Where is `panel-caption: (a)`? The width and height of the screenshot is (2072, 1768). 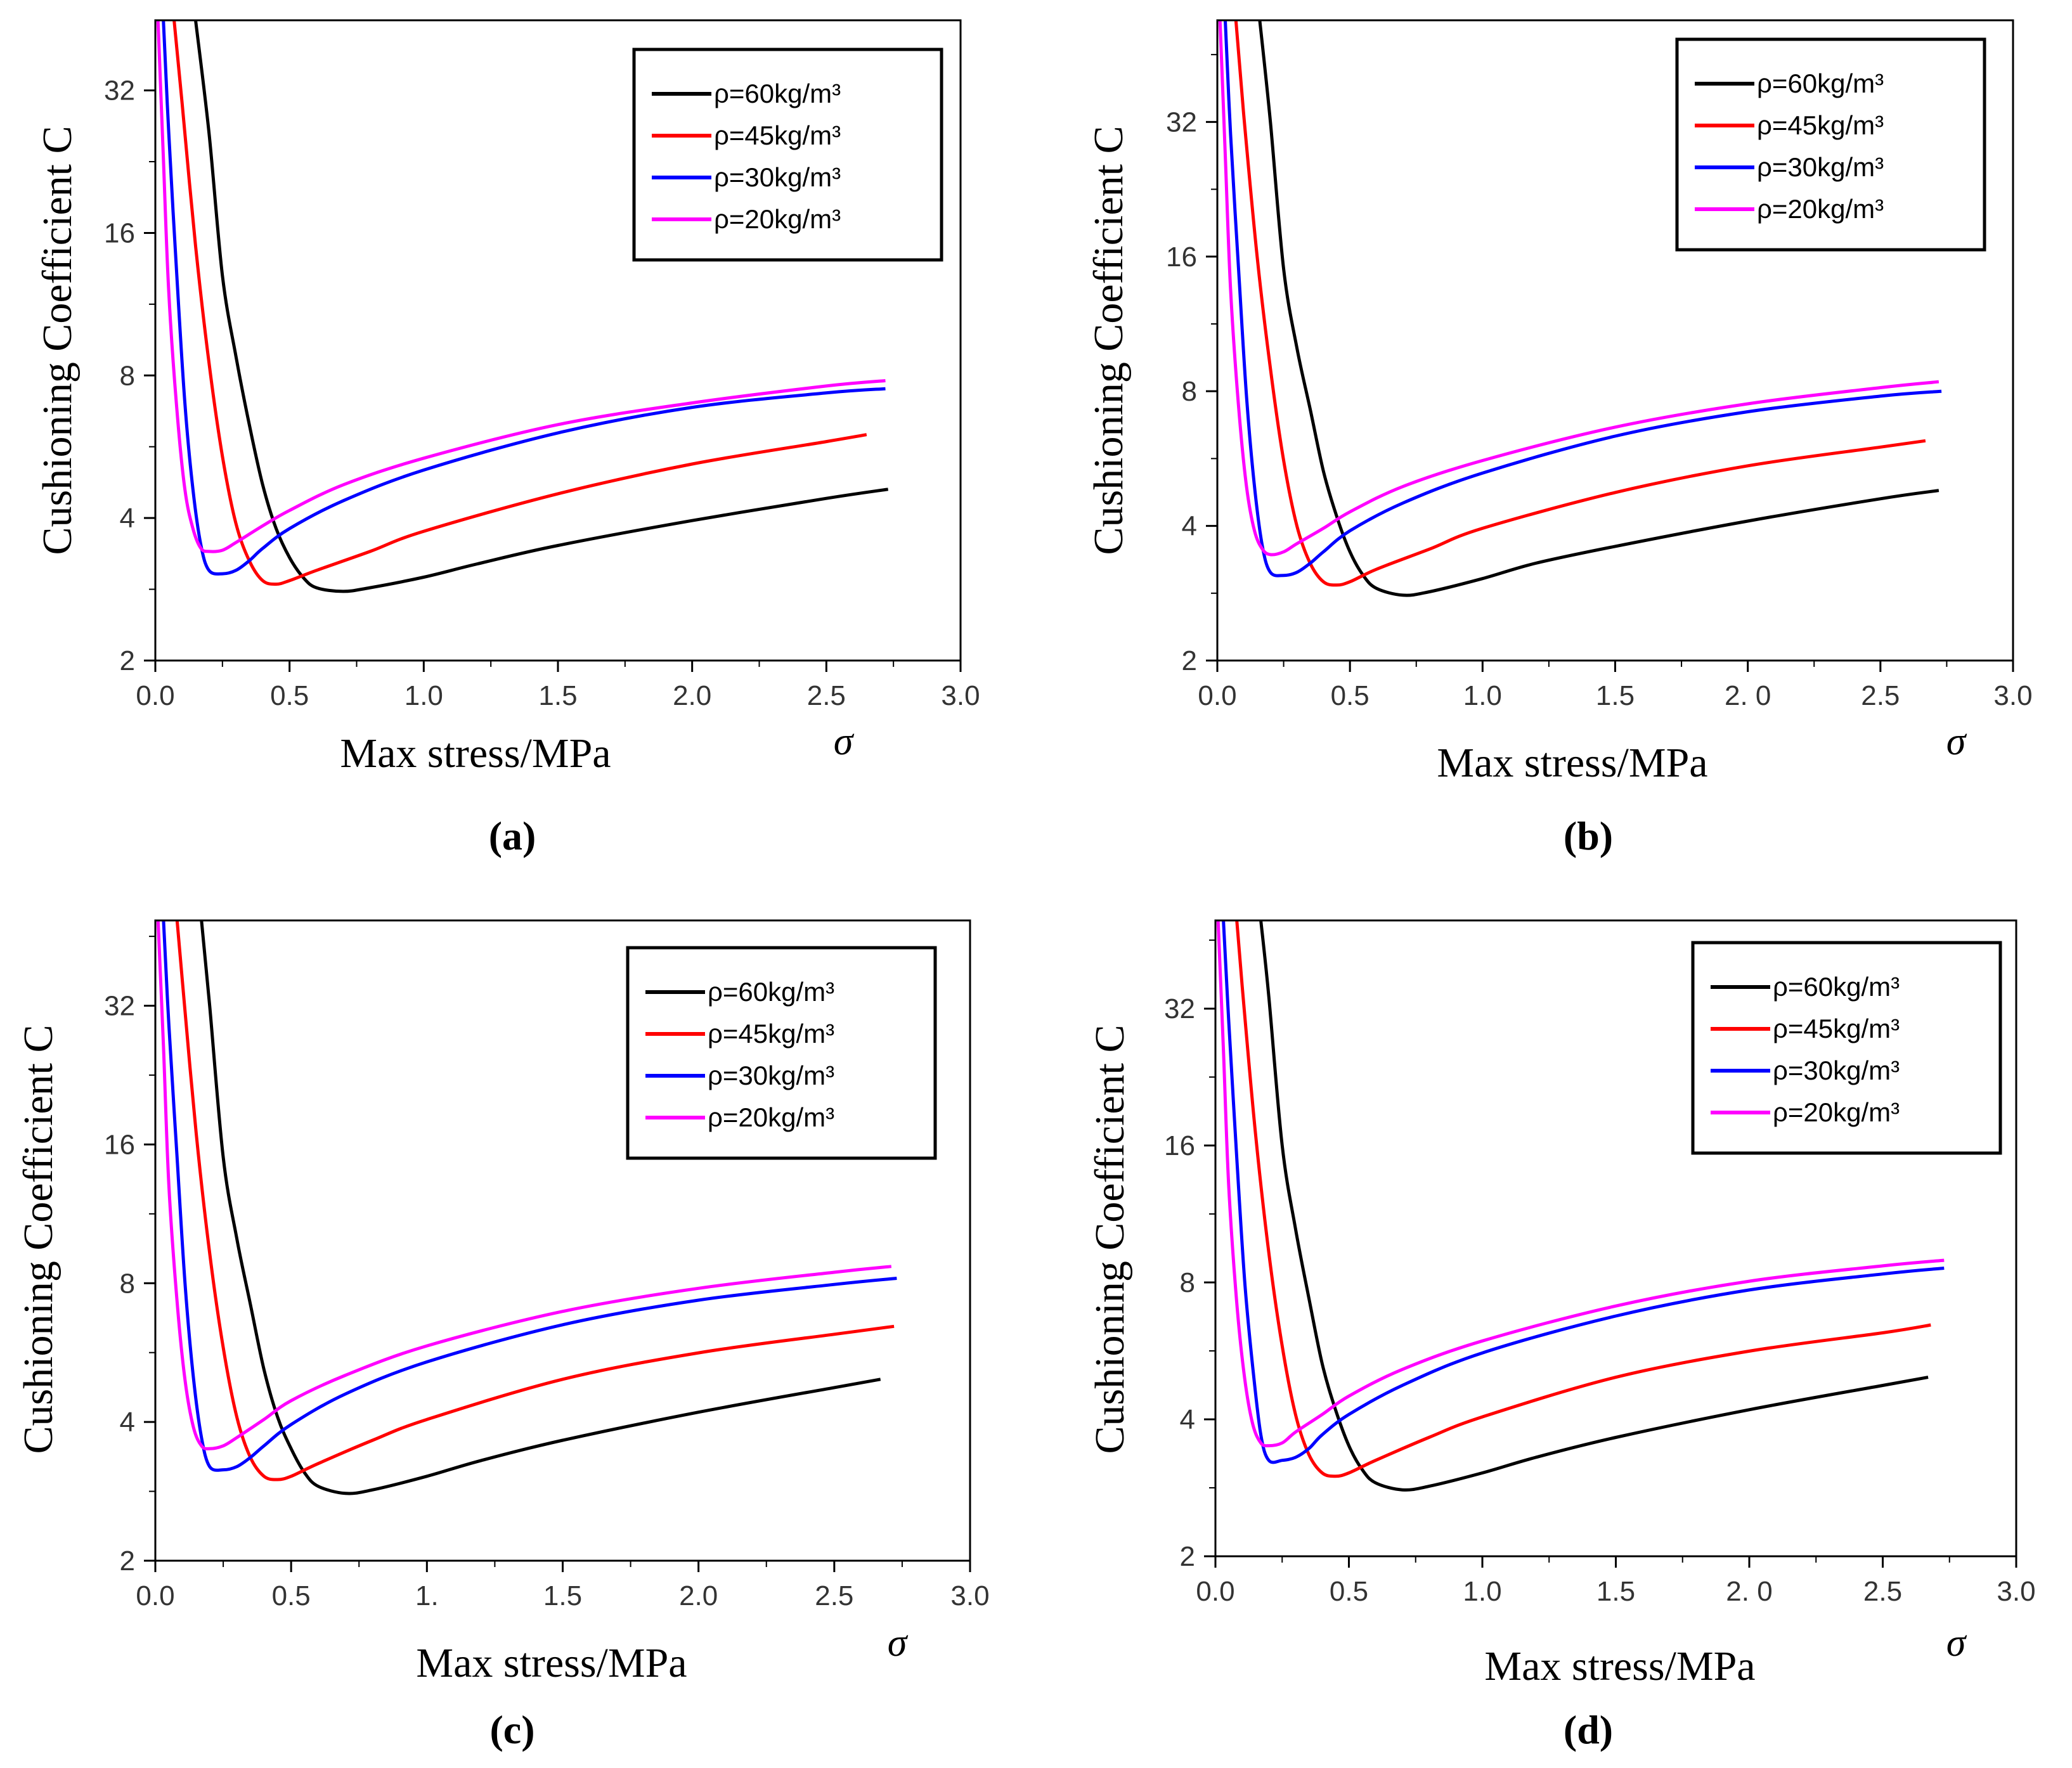
panel-caption: (a) is located at coordinates (512, 835).